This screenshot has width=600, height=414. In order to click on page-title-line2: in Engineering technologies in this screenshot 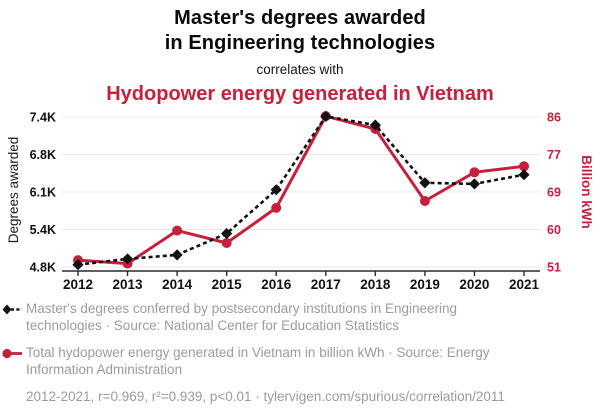, I will do `click(300, 43)`.